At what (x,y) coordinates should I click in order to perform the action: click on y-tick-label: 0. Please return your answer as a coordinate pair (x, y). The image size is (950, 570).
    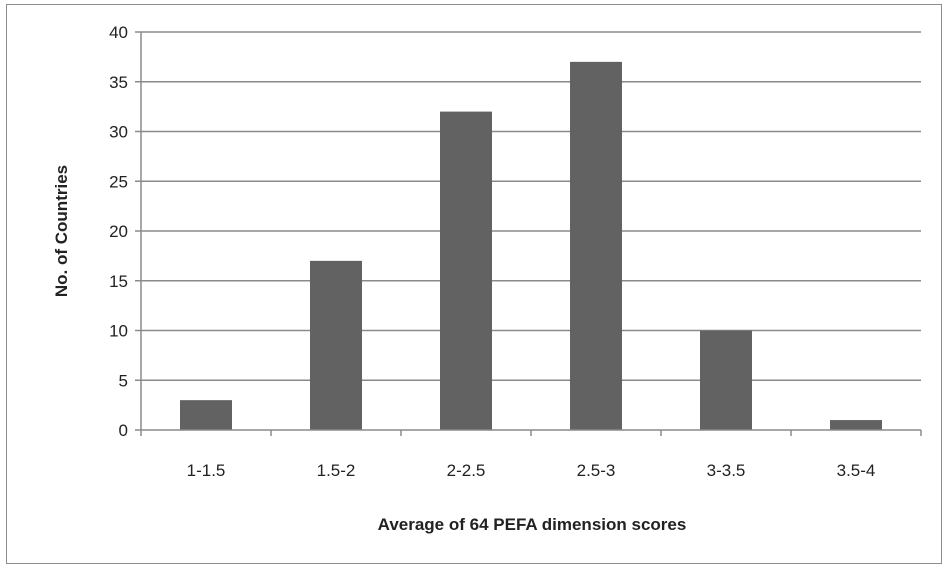
    Looking at the image, I should click on (123, 430).